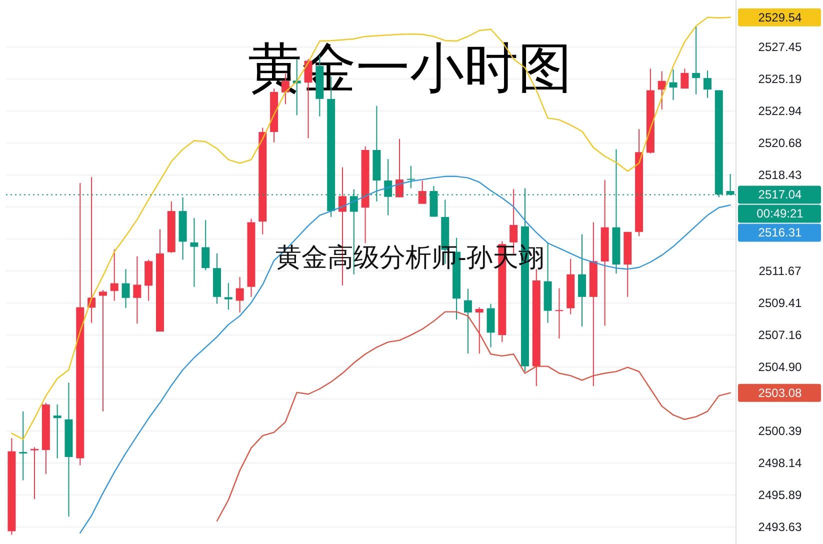 The width and height of the screenshot is (823, 544). What do you see at coordinates (780, 367) in the screenshot?
I see `y-tick-label: 2504.90` at bounding box center [780, 367].